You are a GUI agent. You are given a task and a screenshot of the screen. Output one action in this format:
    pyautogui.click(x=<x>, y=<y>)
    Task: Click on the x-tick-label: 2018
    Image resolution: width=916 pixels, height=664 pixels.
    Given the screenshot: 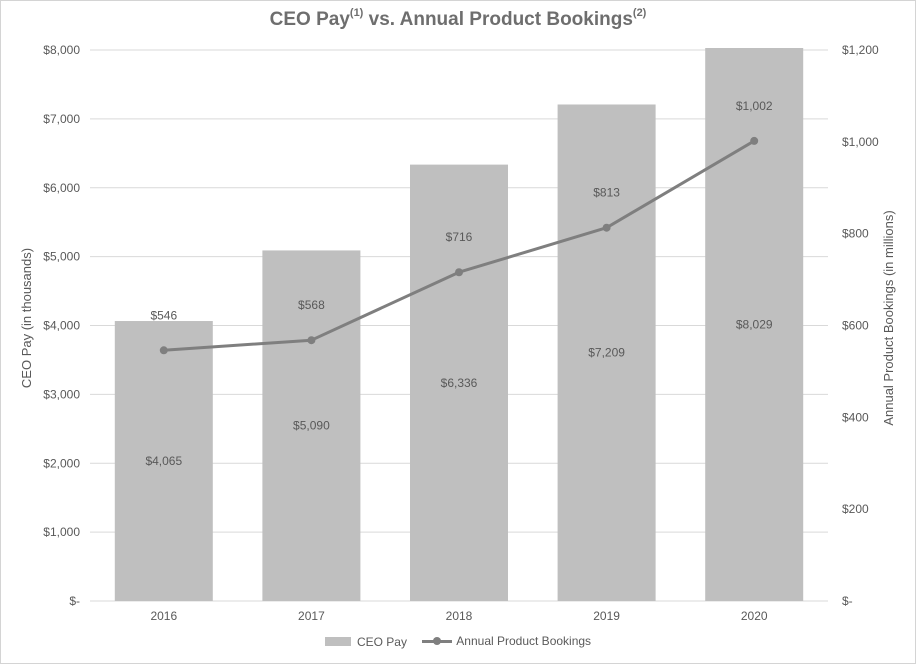 What is the action you would take?
    pyautogui.click(x=459, y=616)
    